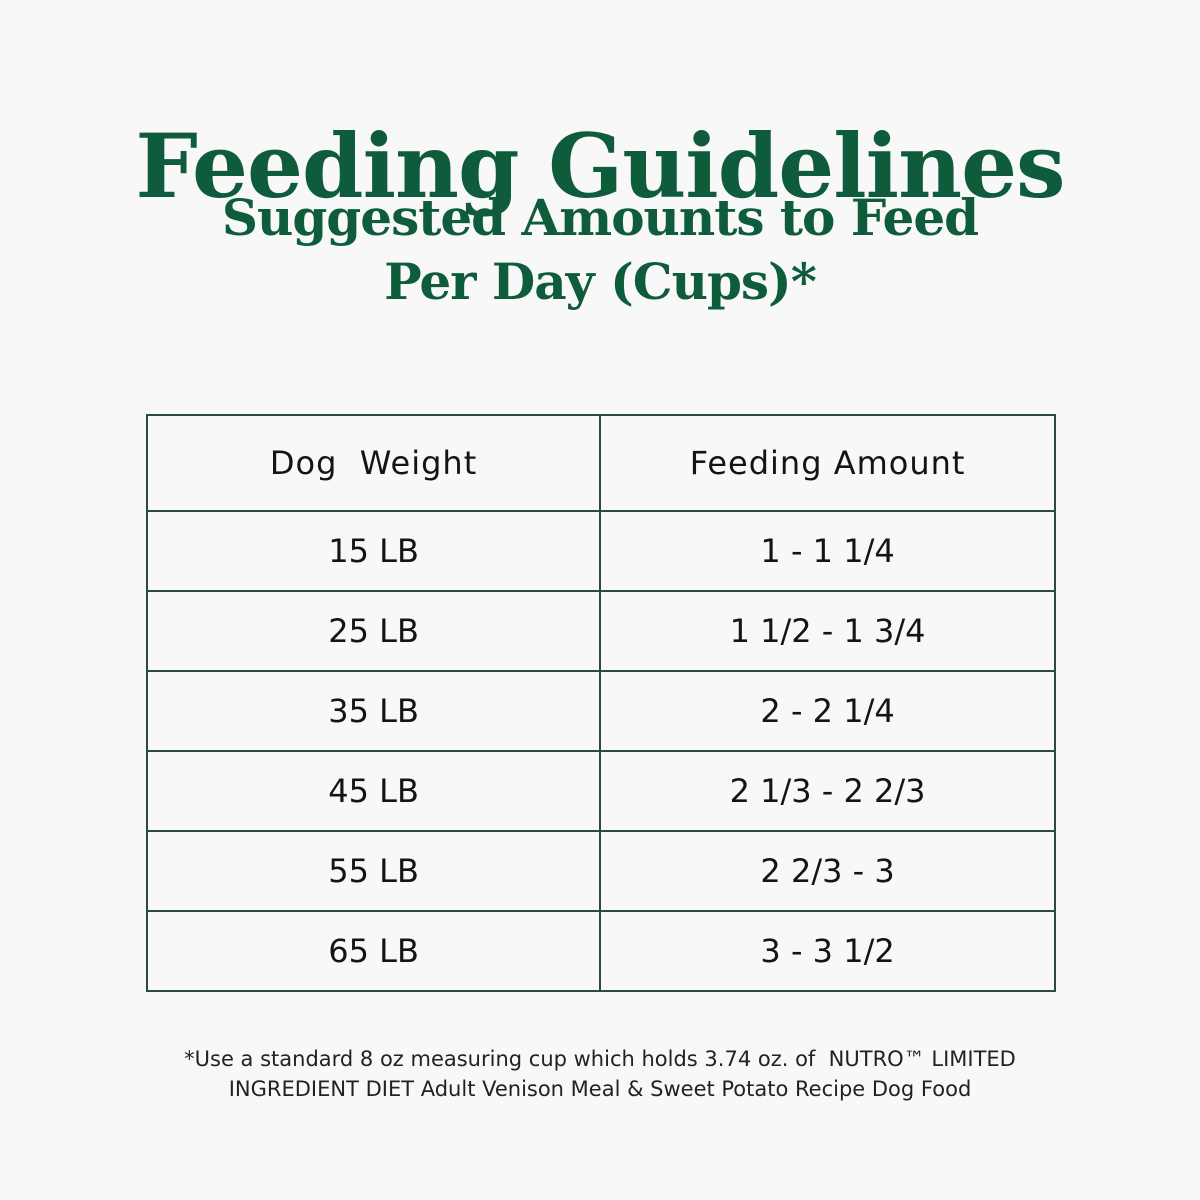 This screenshot has height=1200, width=1200. What do you see at coordinates (373, 871) in the screenshot?
I see `weight-cell: 55 LB` at bounding box center [373, 871].